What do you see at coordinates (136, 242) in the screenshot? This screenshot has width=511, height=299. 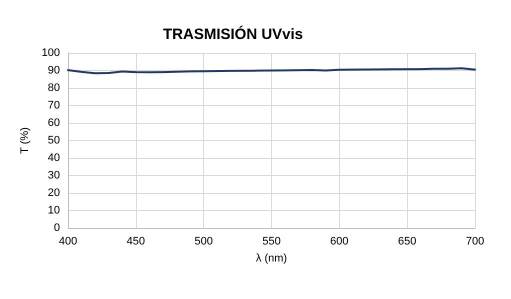 I see `x-tick-label: 450` at bounding box center [136, 242].